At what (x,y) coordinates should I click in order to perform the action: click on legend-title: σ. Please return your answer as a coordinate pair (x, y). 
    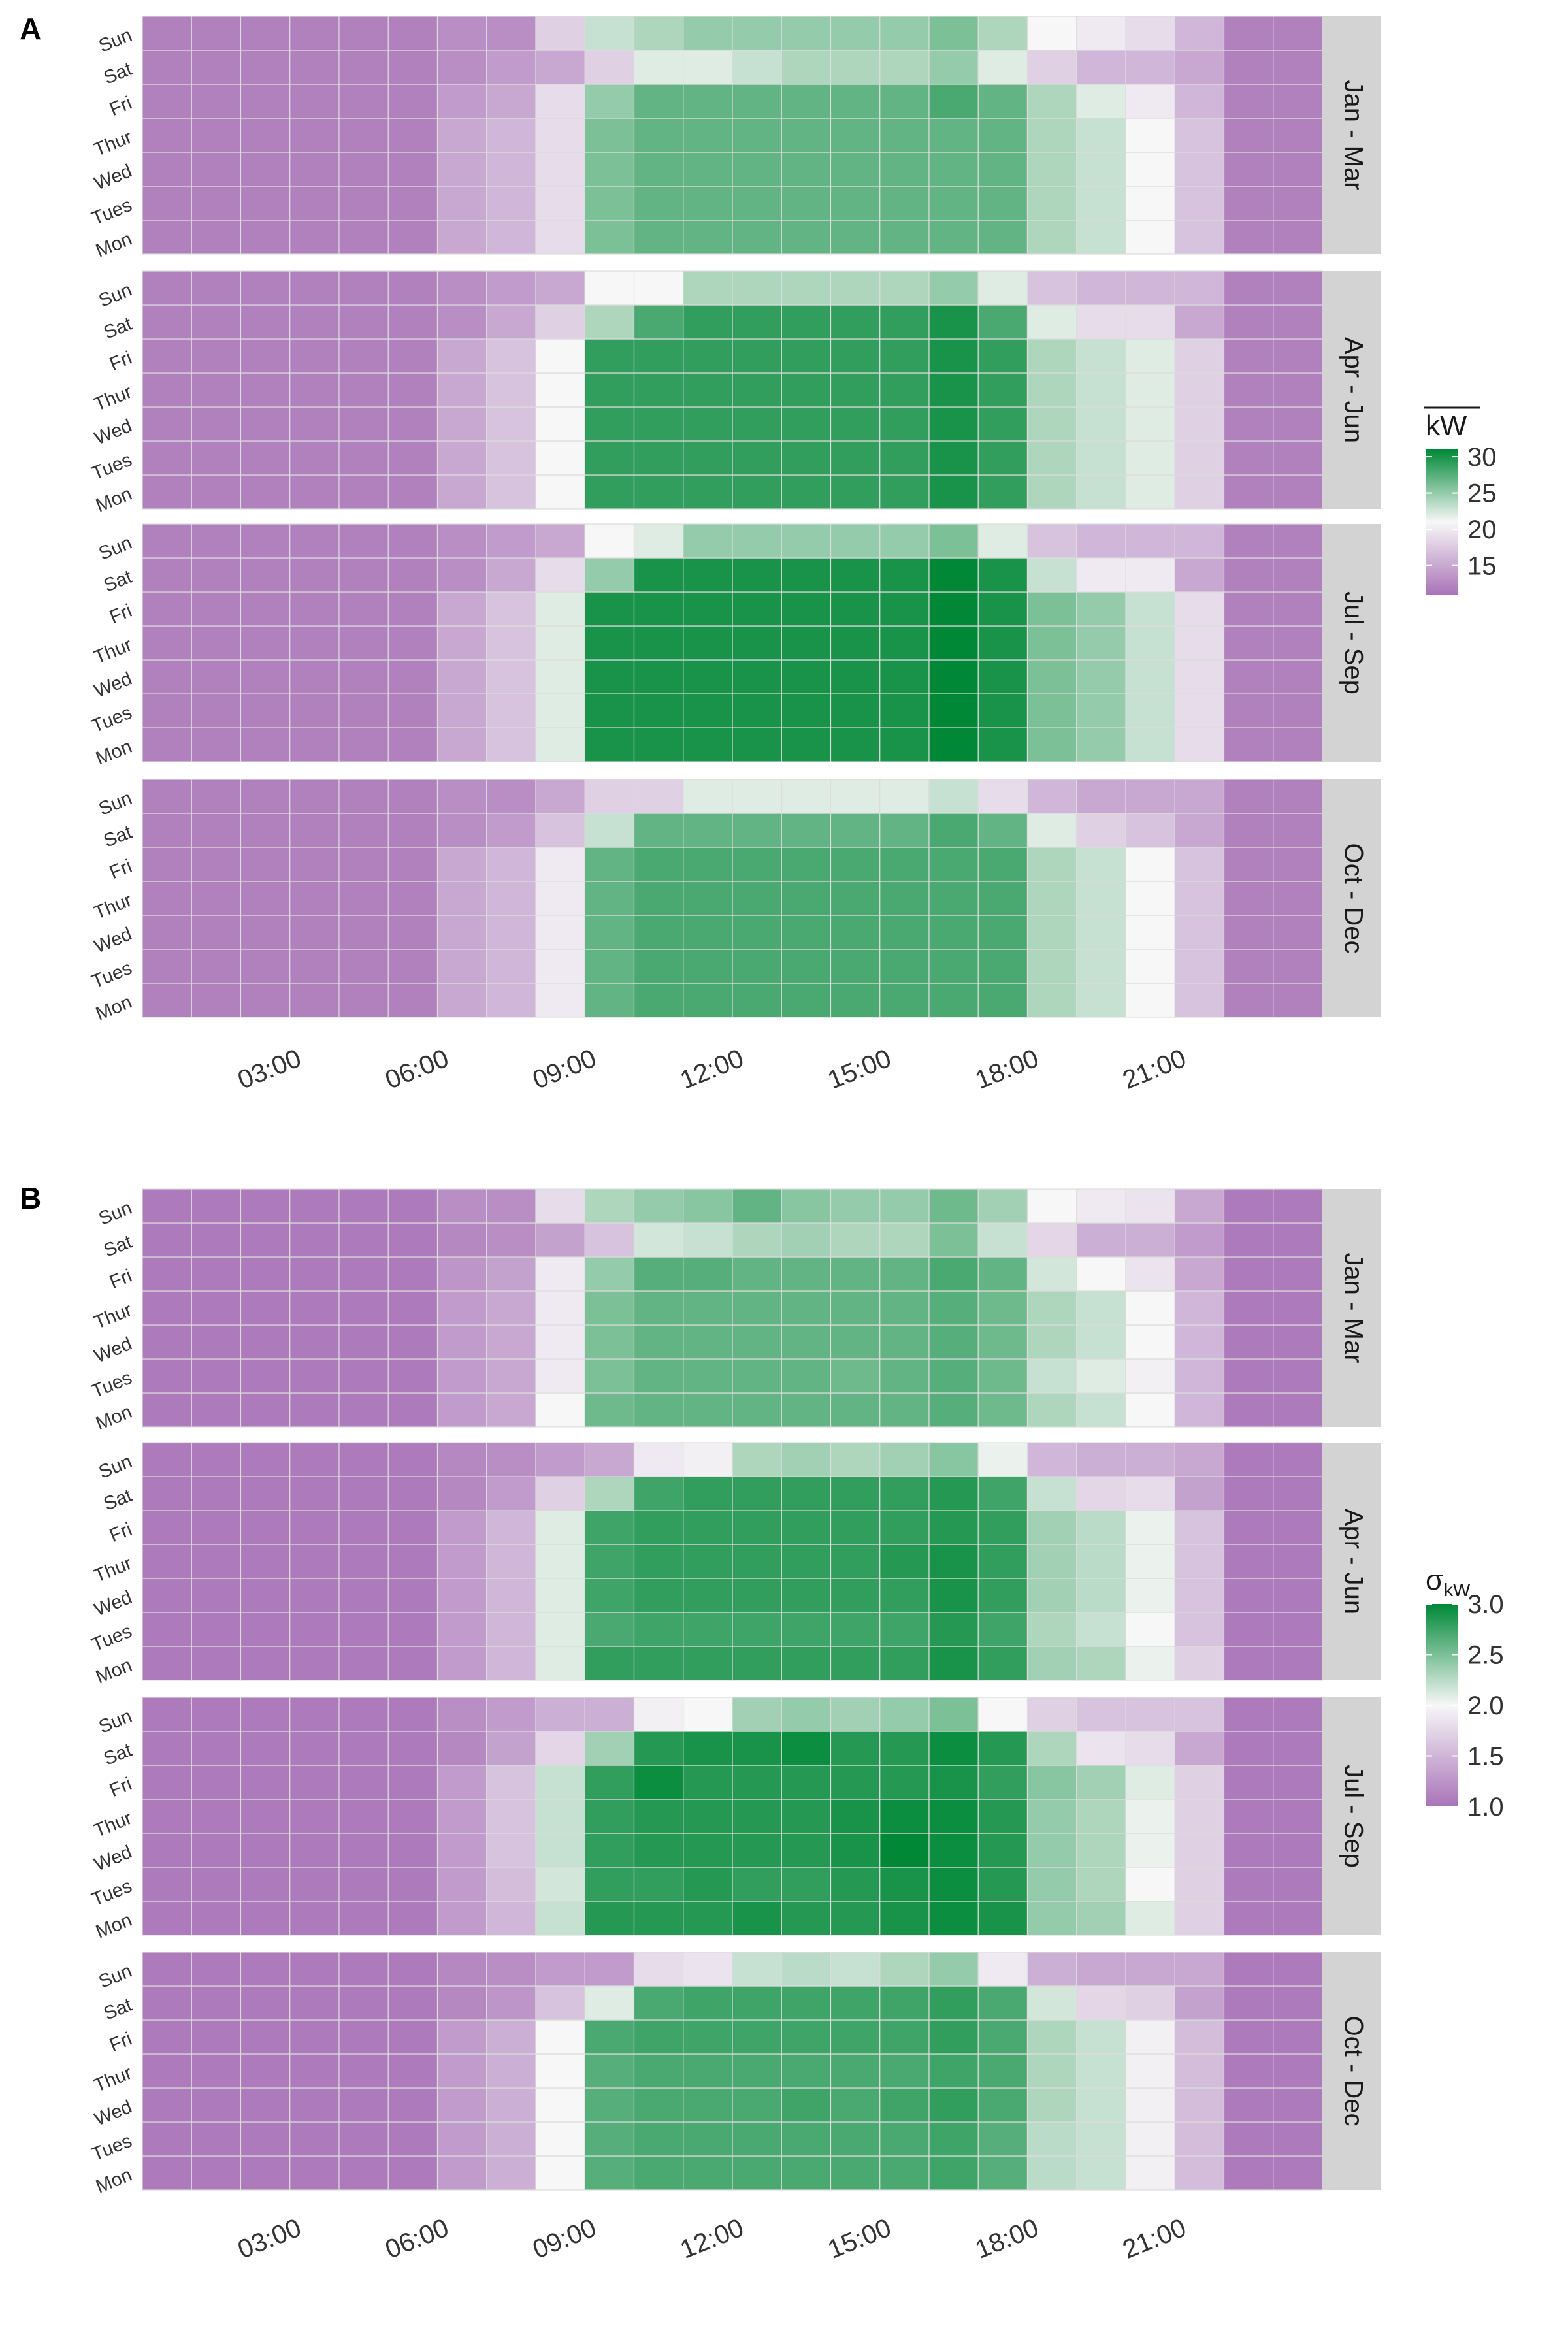
    Looking at the image, I should click on (1434, 1580).